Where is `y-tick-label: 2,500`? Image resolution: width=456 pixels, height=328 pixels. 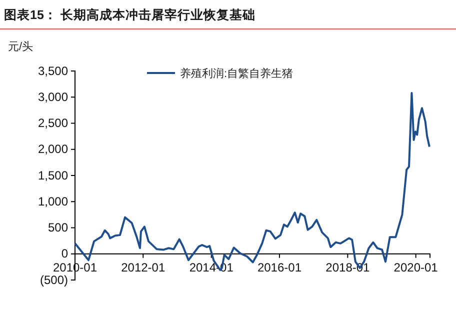 y-tick-label: 2,500 is located at coordinates (53, 123).